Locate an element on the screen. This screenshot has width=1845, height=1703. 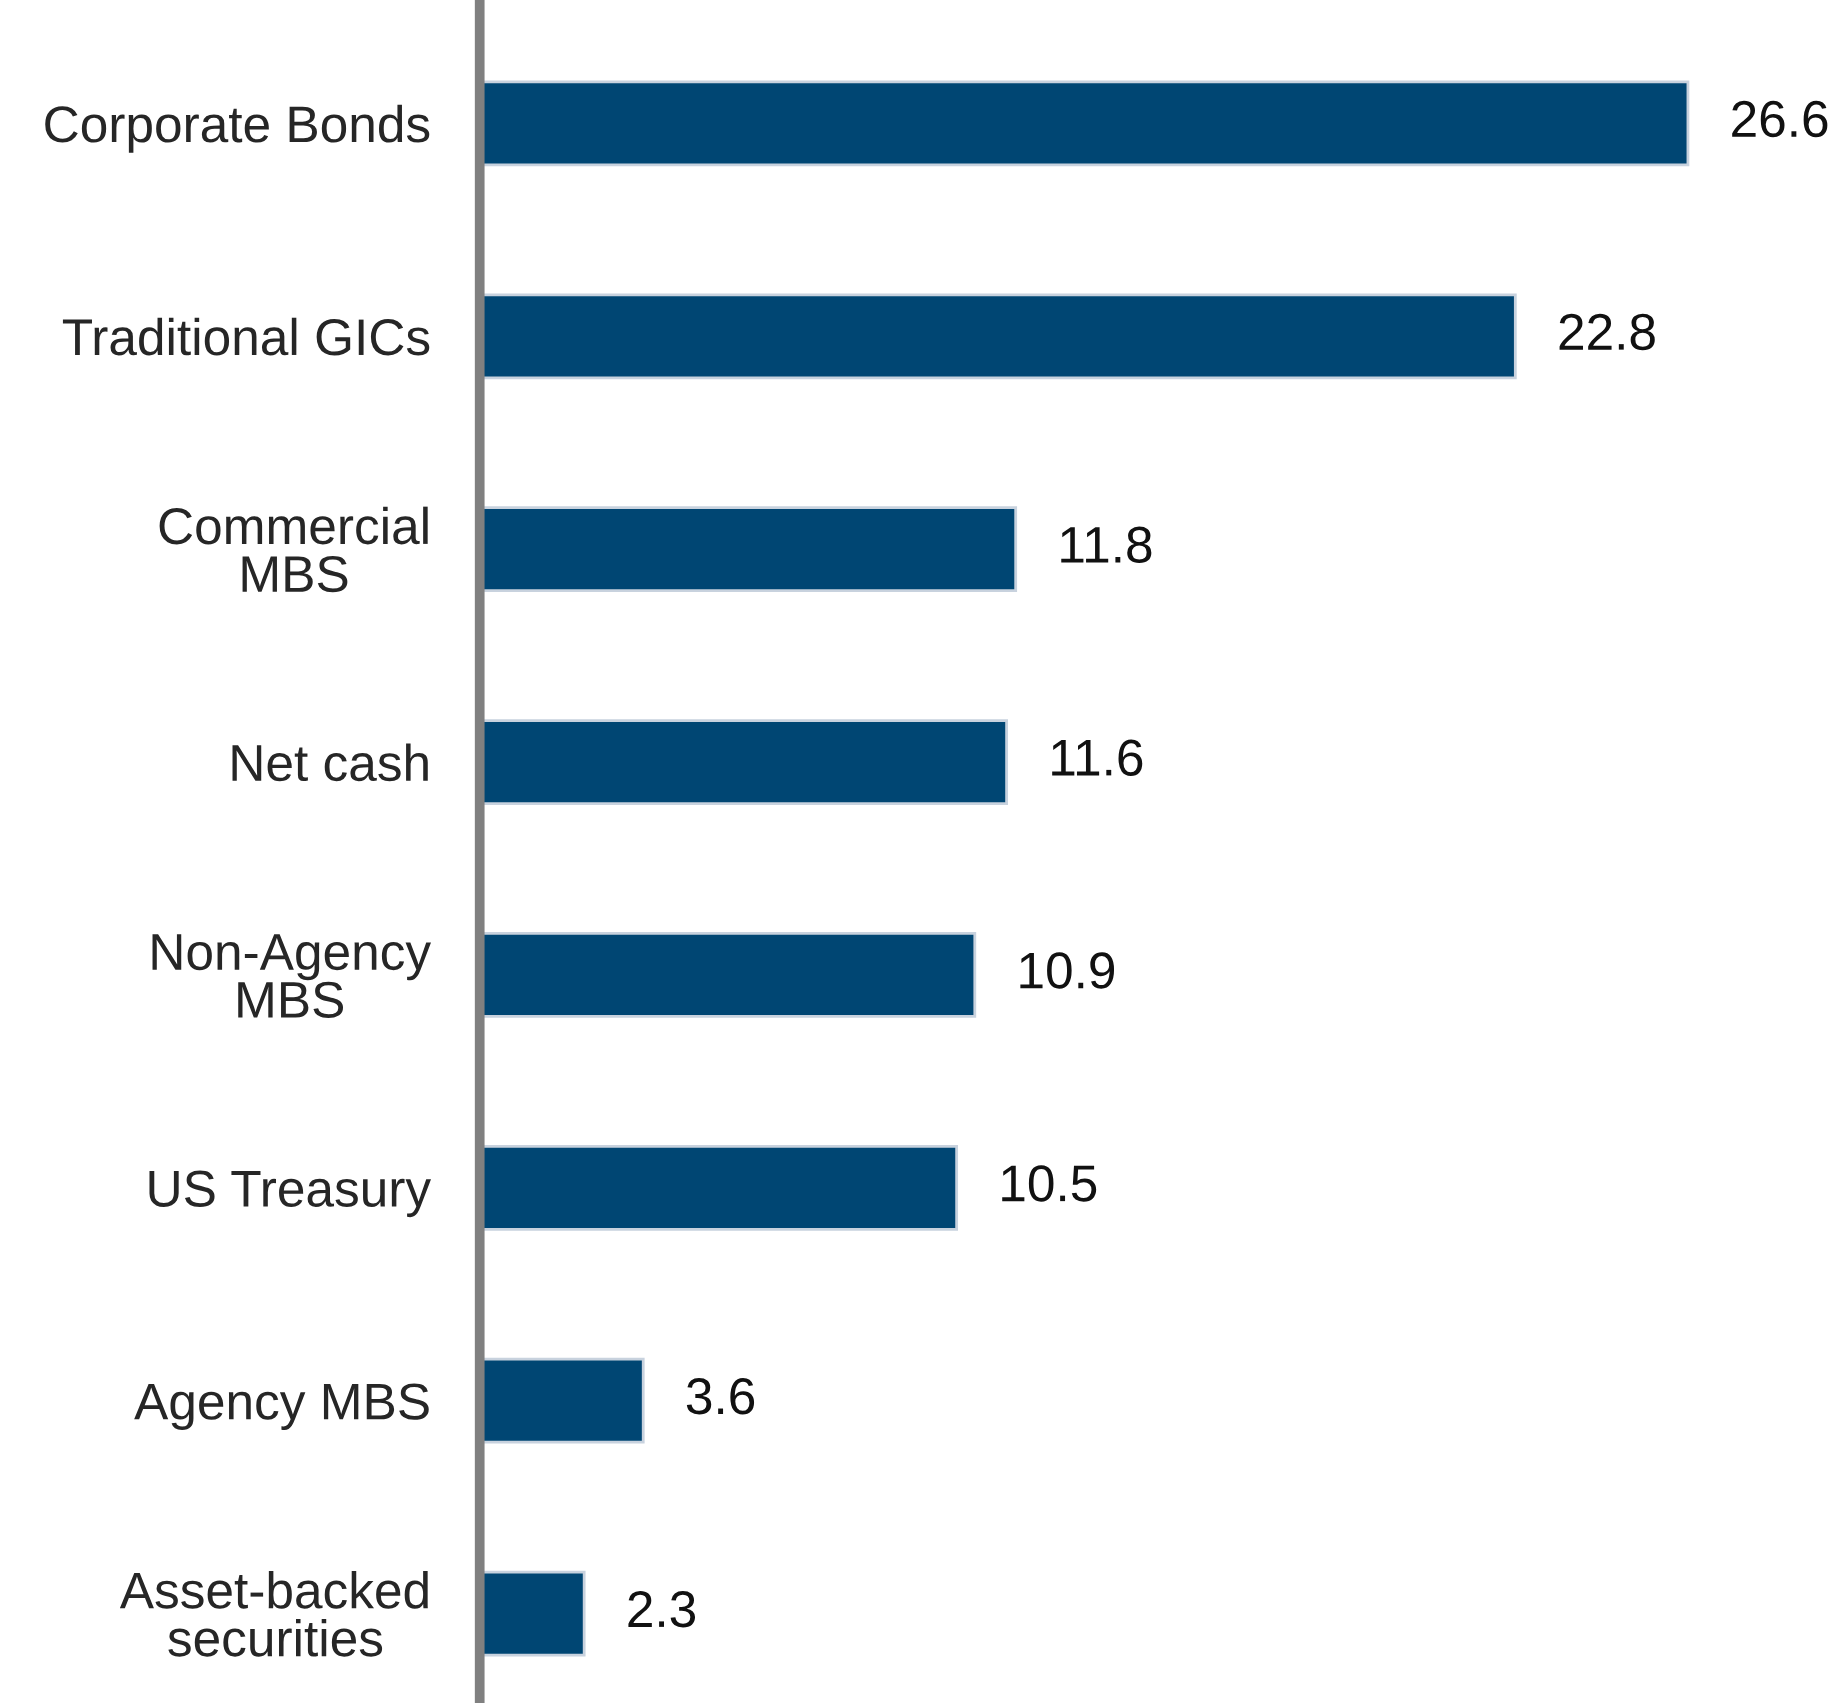
data-label: 10.9 is located at coordinates (1067, 970).